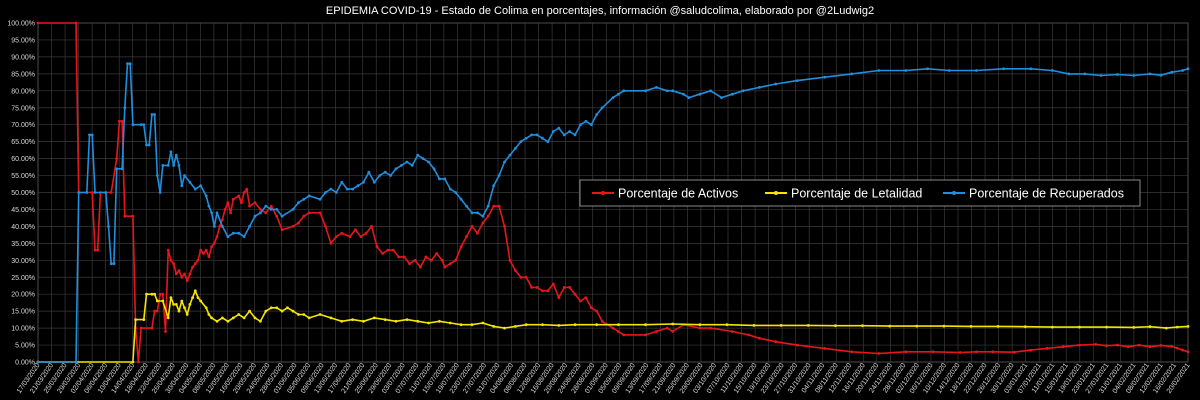 The image size is (1200, 400). I want to click on y-tick-label: 0.00%, so click(25, 363).